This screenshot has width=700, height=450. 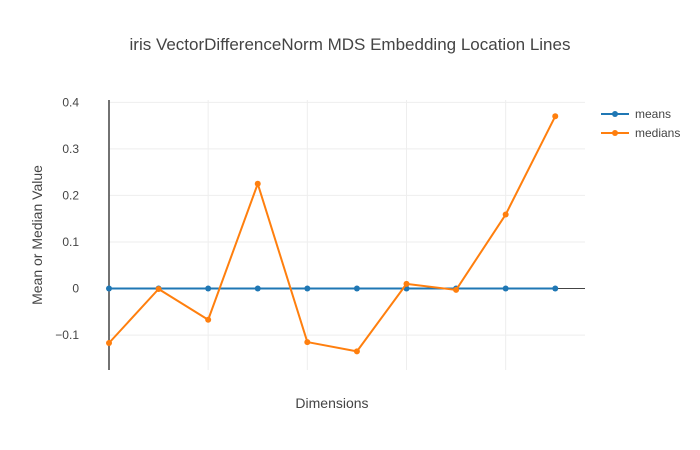 What do you see at coordinates (615, 114) in the screenshot?
I see `legend-marker-means` at bounding box center [615, 114].